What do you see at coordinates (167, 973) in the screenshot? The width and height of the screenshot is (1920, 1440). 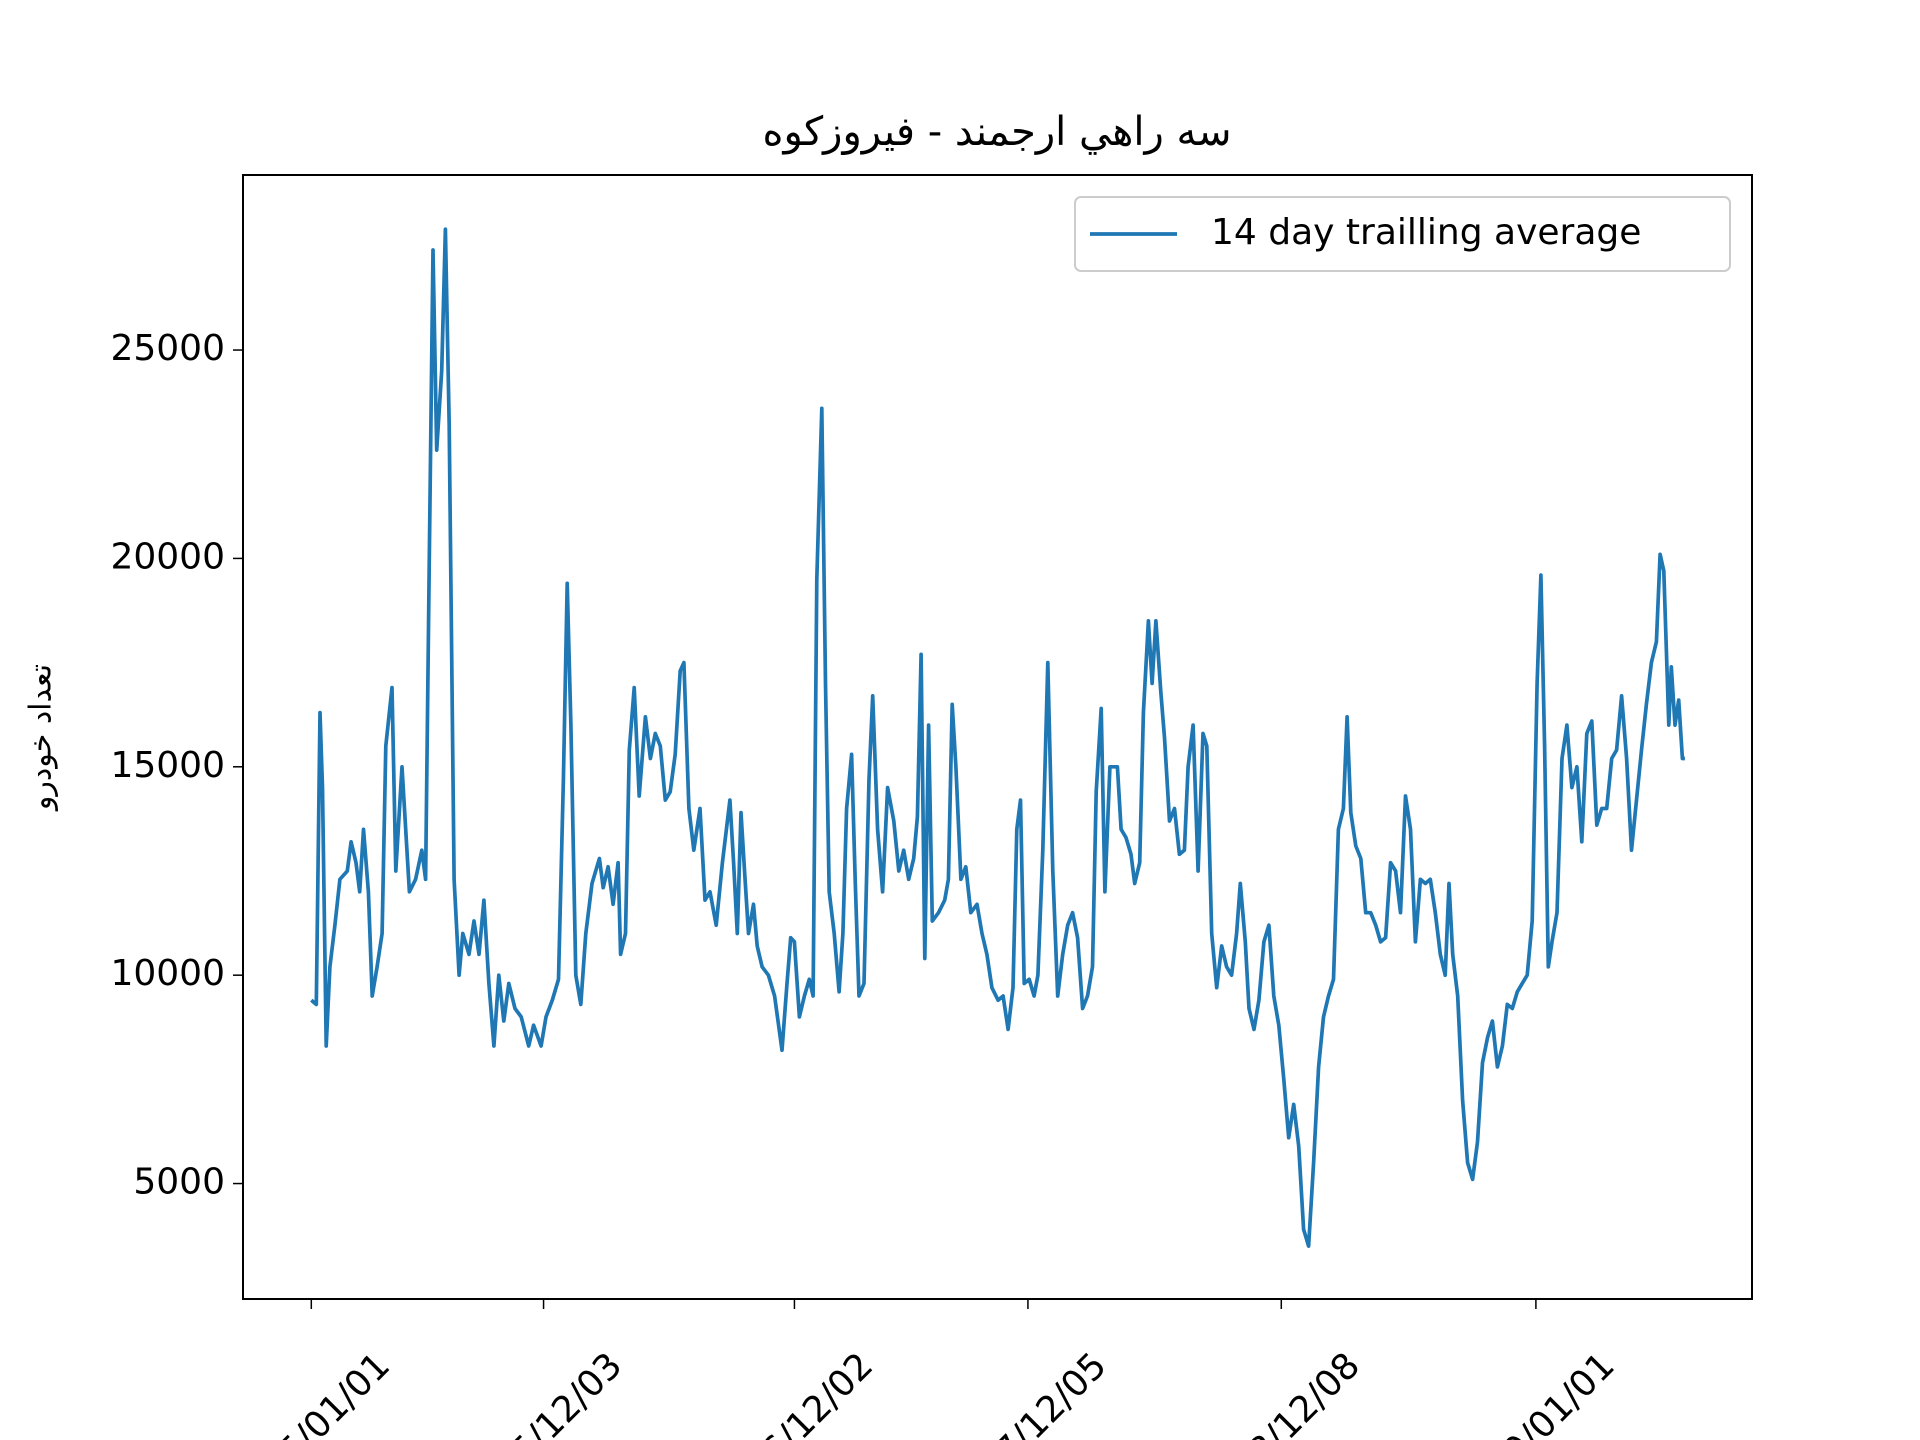 I see `y-tick-label: 10000` at bounding box center [167, 973].